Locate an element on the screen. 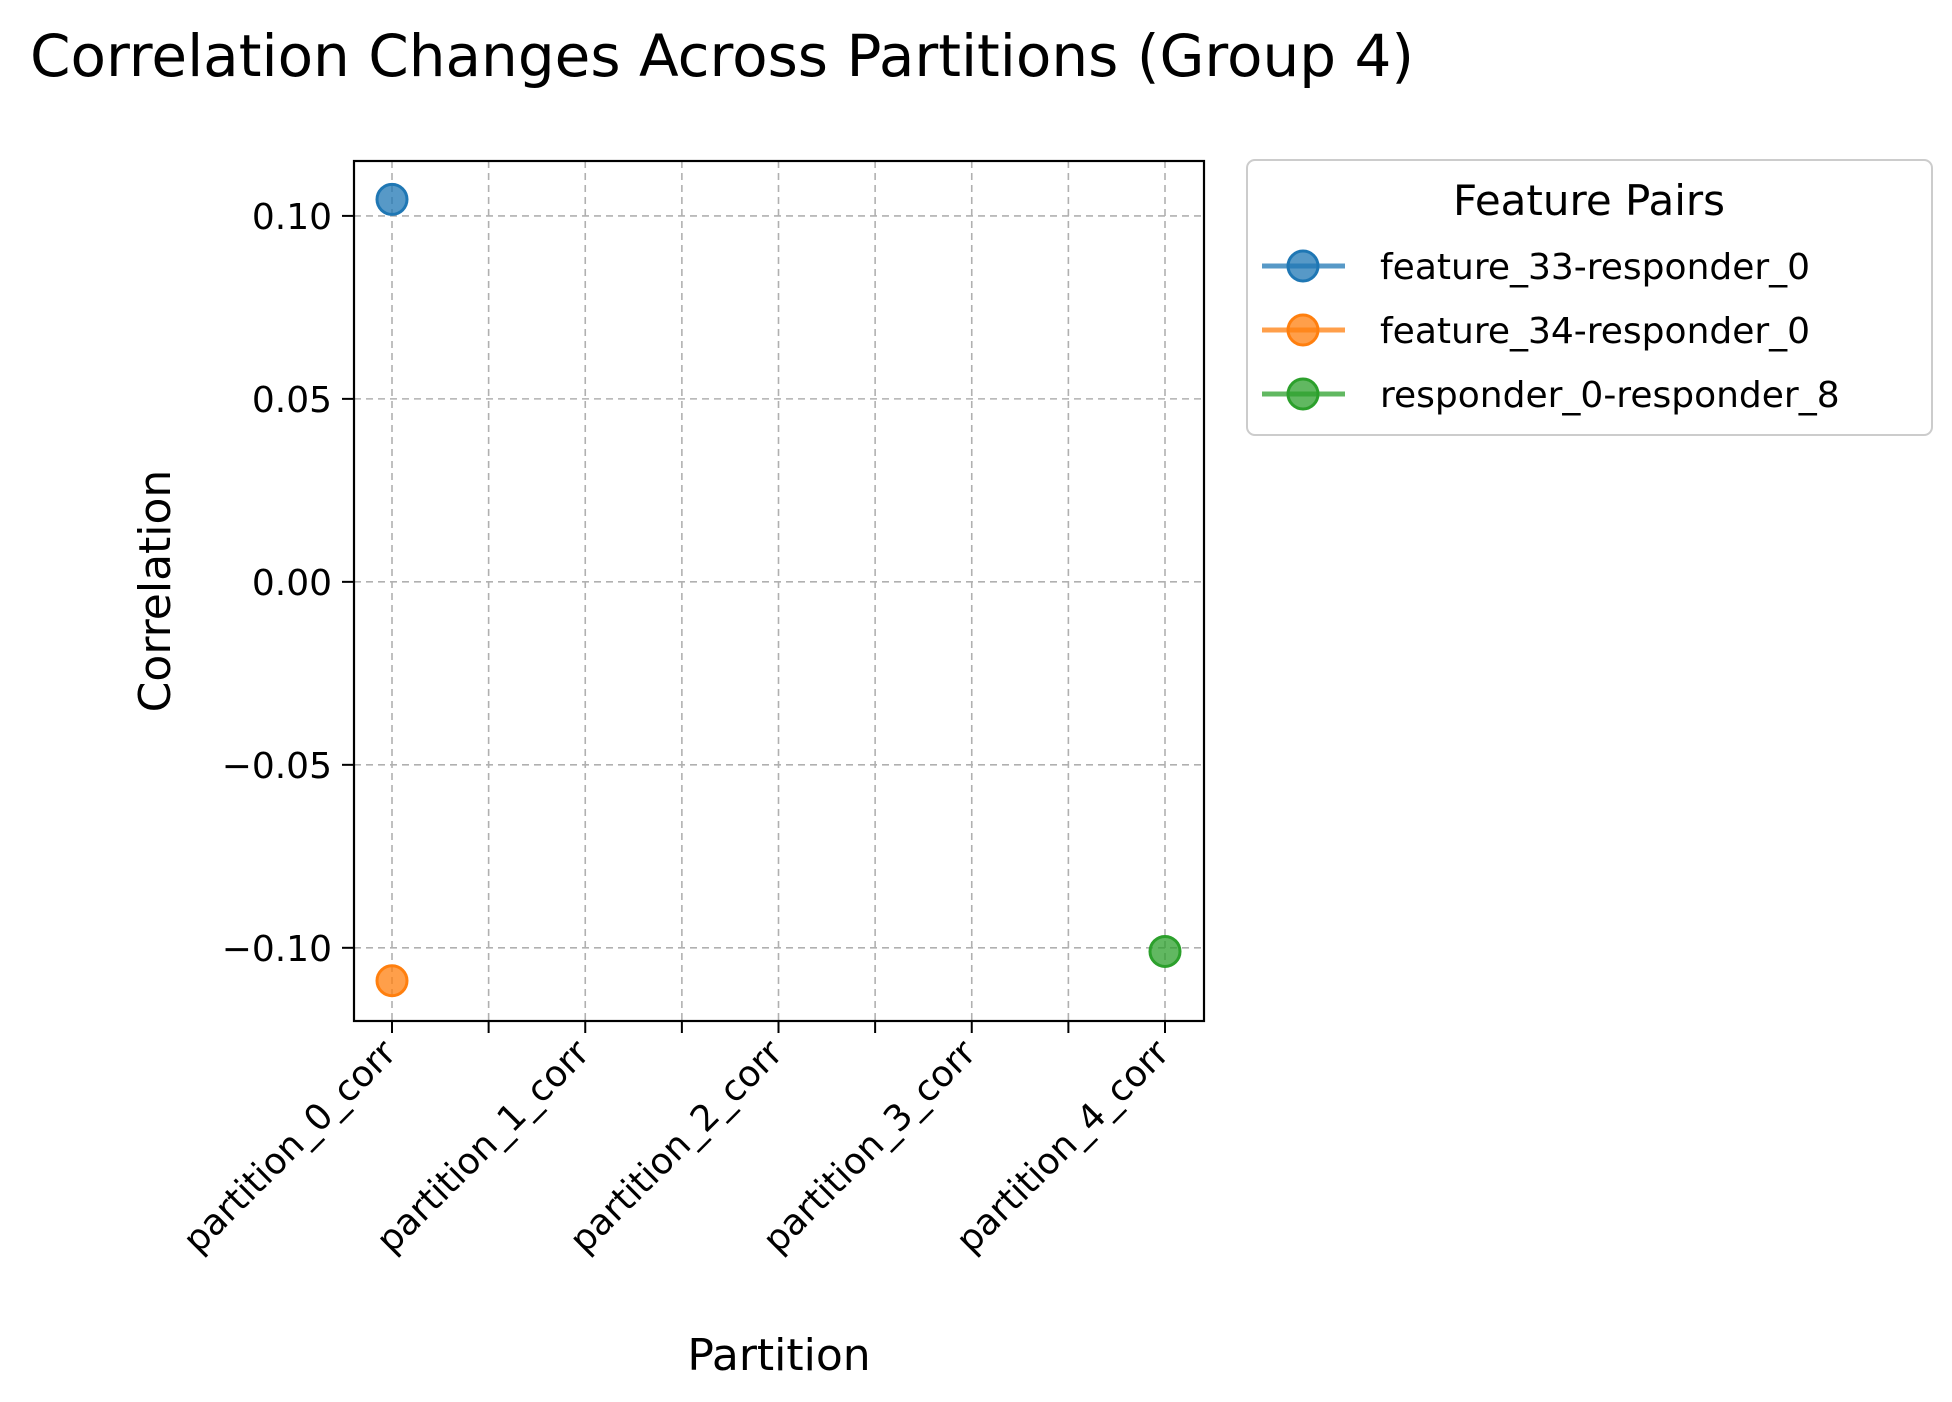  x-tick-label: partition_1_corr is located at coordinates (483, 1146).